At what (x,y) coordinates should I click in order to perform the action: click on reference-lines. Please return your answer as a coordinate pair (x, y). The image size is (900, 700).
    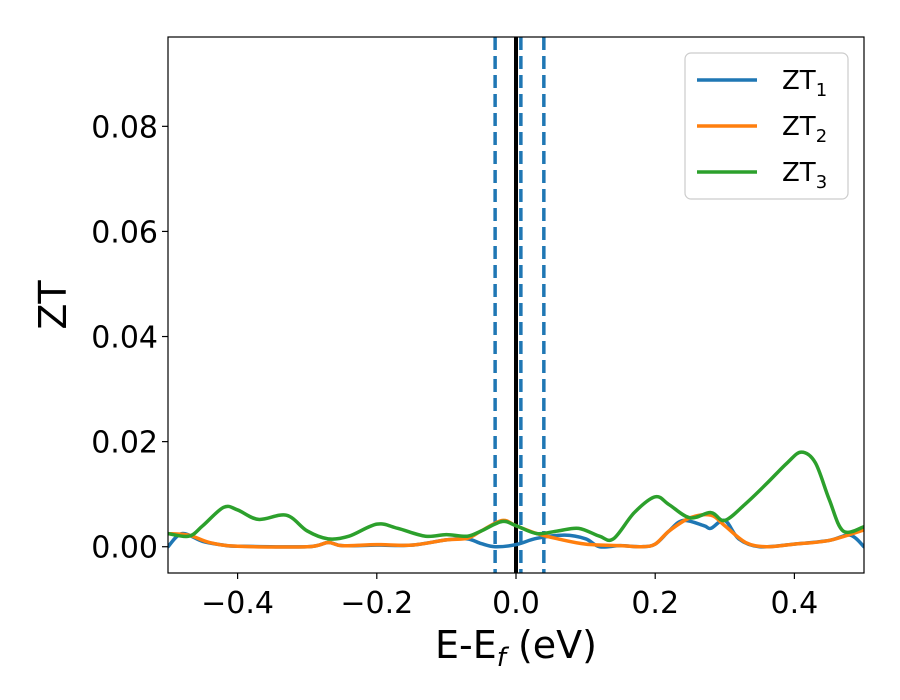
    Looking at the image, I should click on (519, 305).